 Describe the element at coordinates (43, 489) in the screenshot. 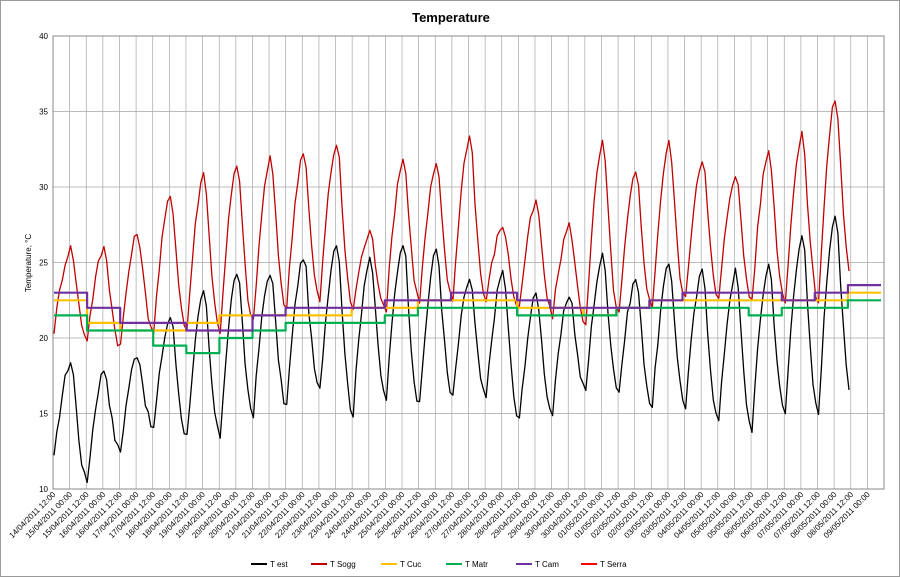

I see `y-tick-label: 10` at that location.